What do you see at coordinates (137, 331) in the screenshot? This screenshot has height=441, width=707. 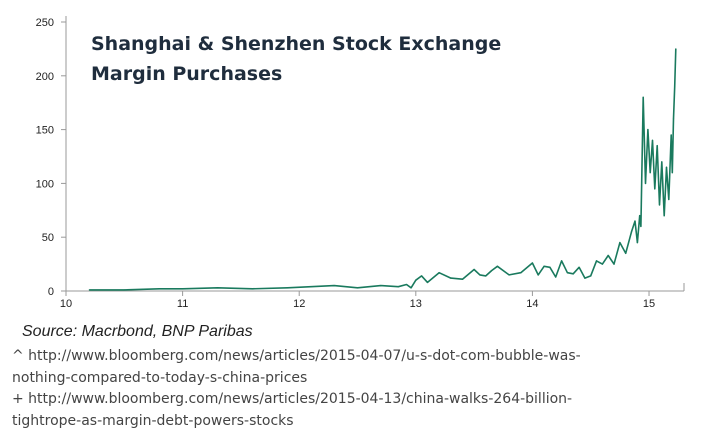 I see `source-note: Source: Macrbond, BNP Paribas` at bounding box center [137, 331].